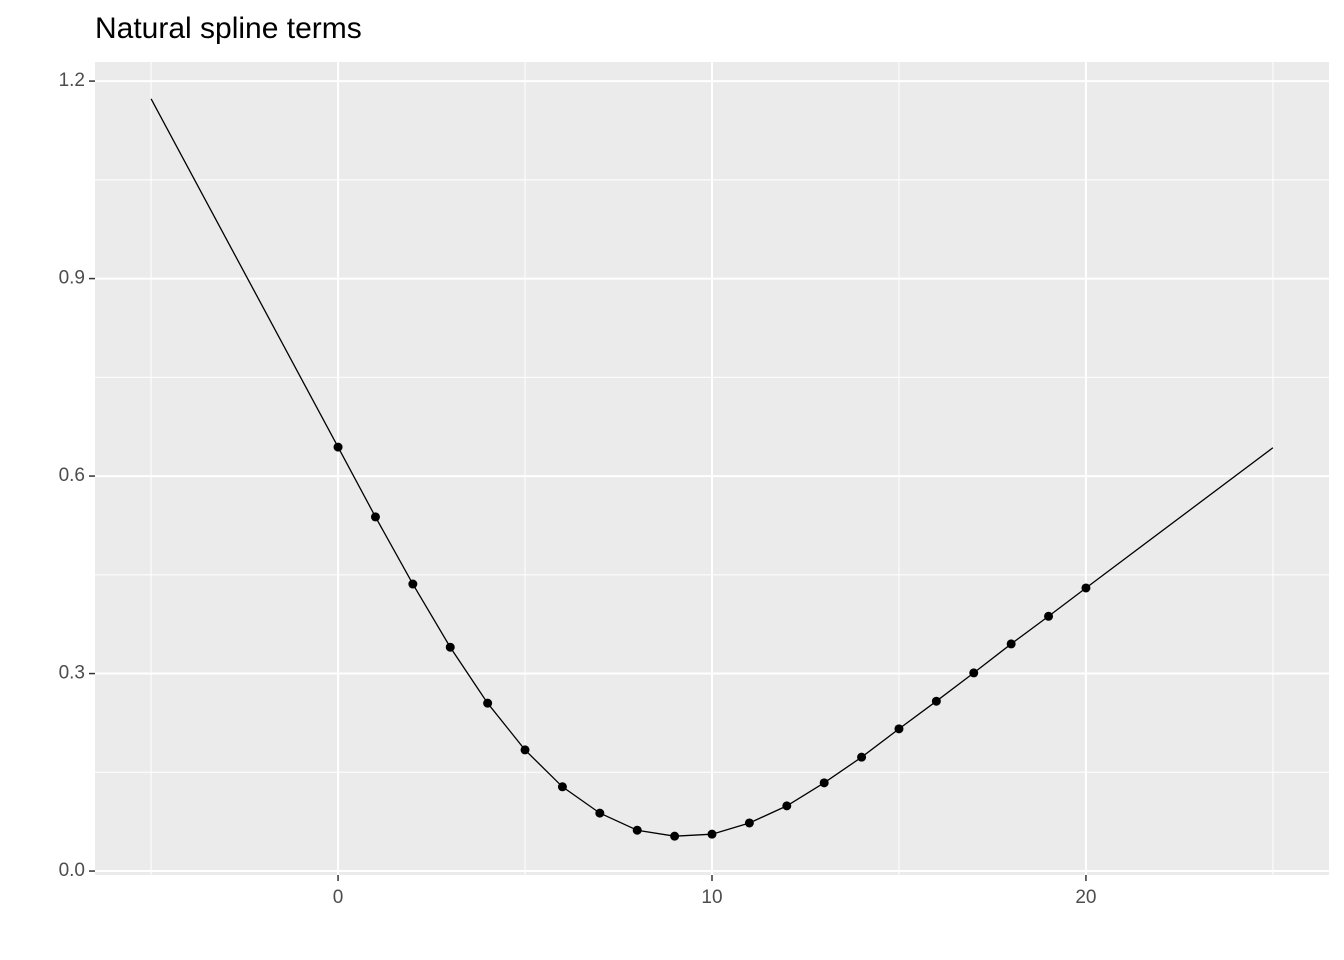  I want to click on y-tick-label: 0.9, so click(72, 278).